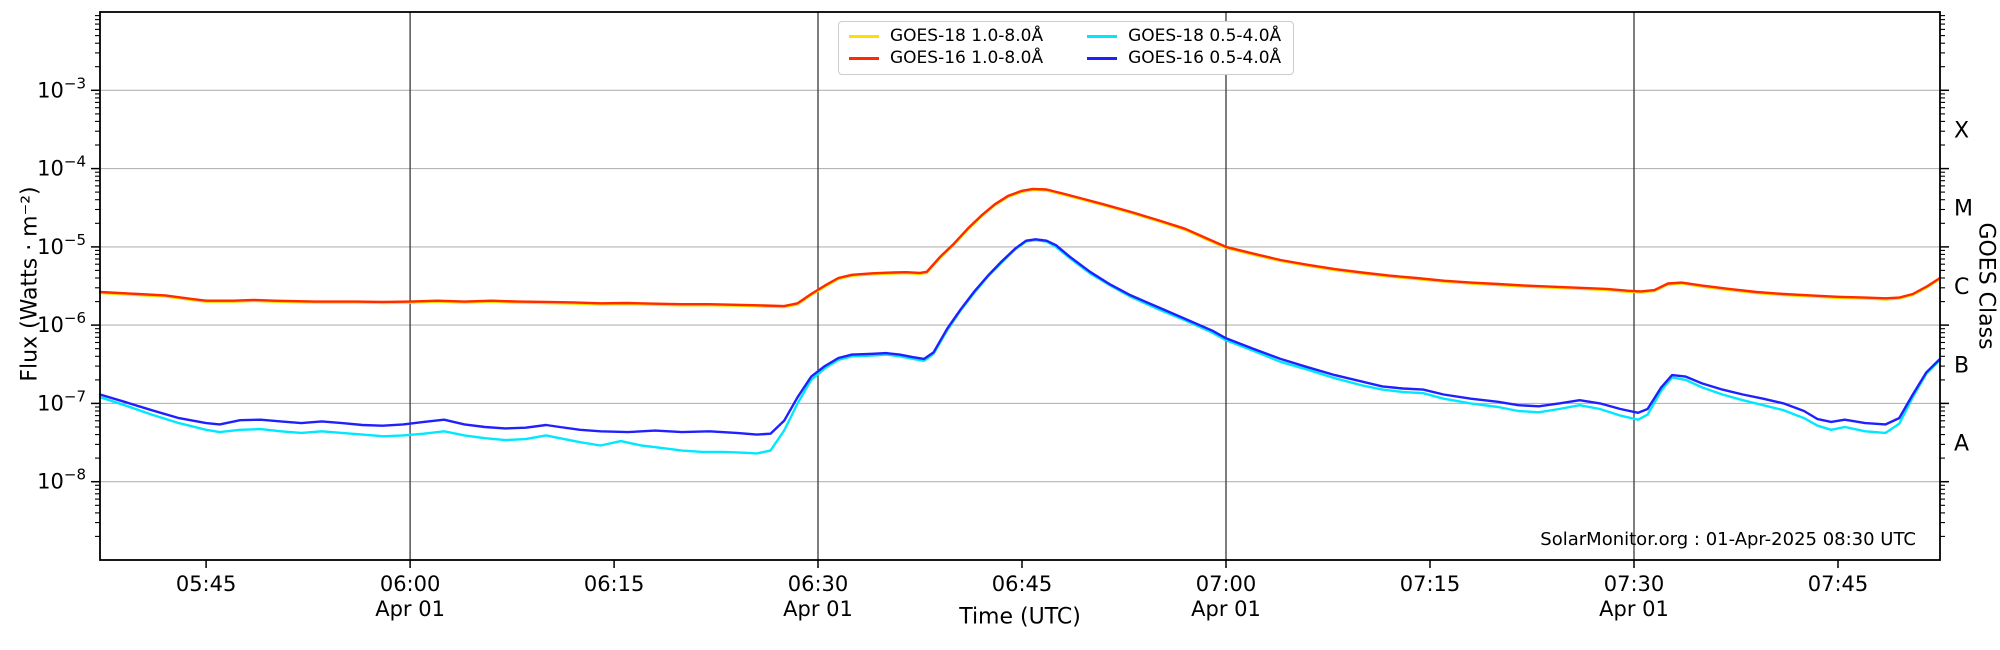  What do you see at coordinates (61, 480) in the screenshot?
I see `svg-text: 10⁻⁸` at bounding box center [61, 480].